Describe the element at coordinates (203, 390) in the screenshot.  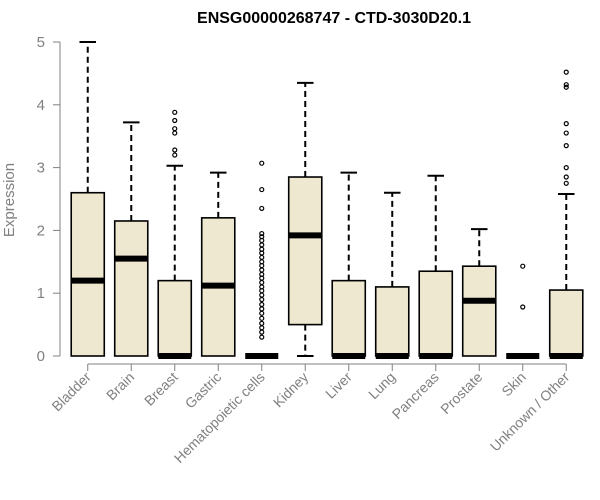
I see `x-tick-label: Gastric` at that location.